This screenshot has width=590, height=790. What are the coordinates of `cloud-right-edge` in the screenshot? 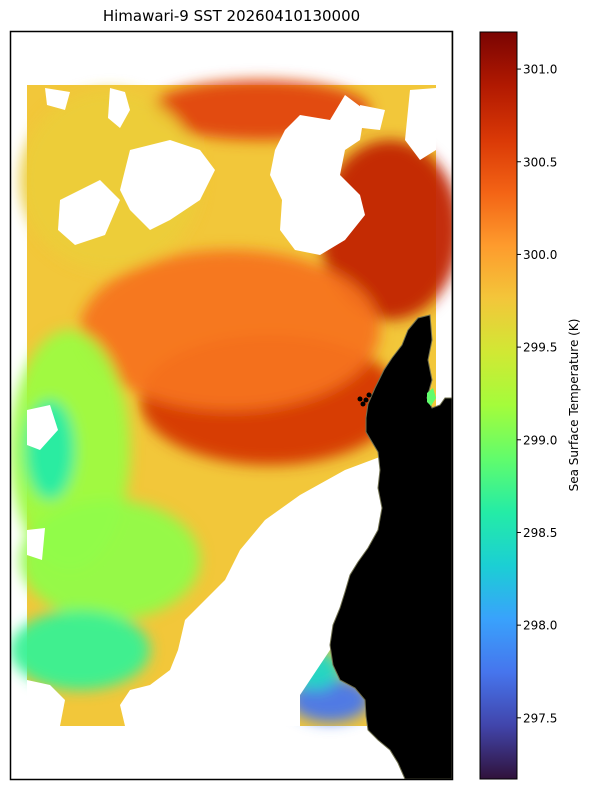 It's located at (420, 124).